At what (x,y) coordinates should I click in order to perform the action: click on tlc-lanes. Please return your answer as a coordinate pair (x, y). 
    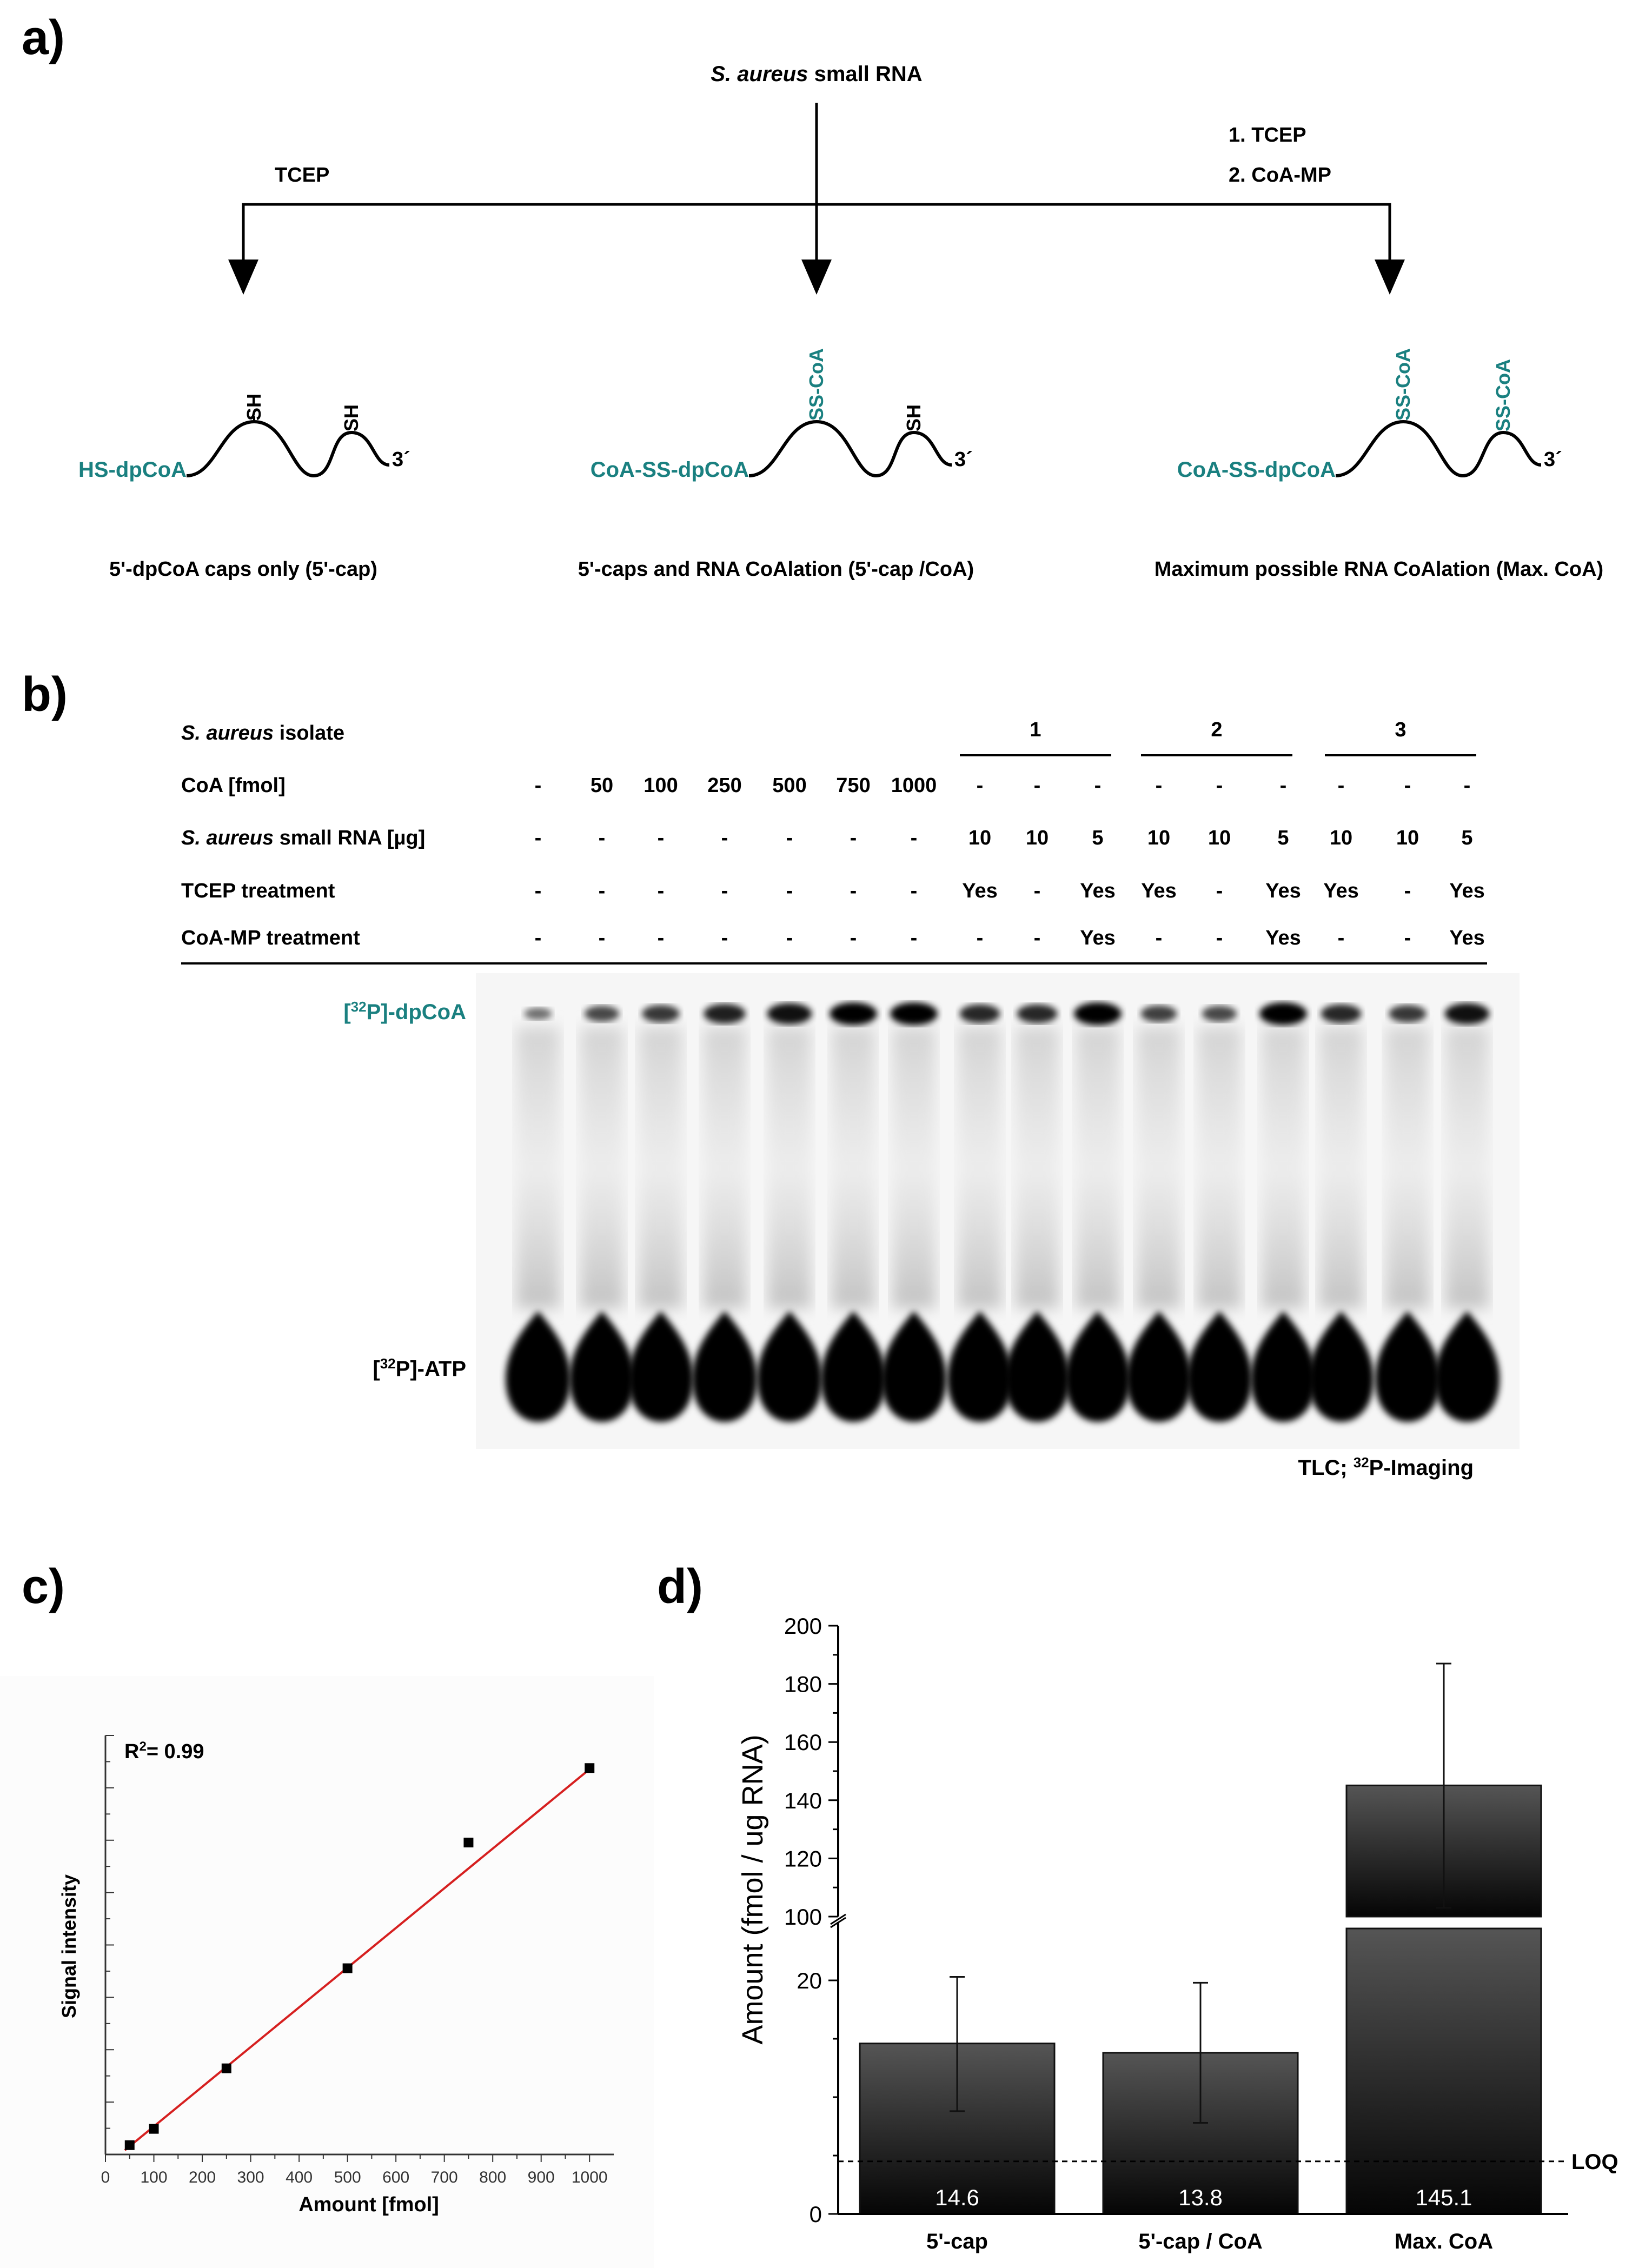
    Looking at the image, I should click on (1003, 1212).